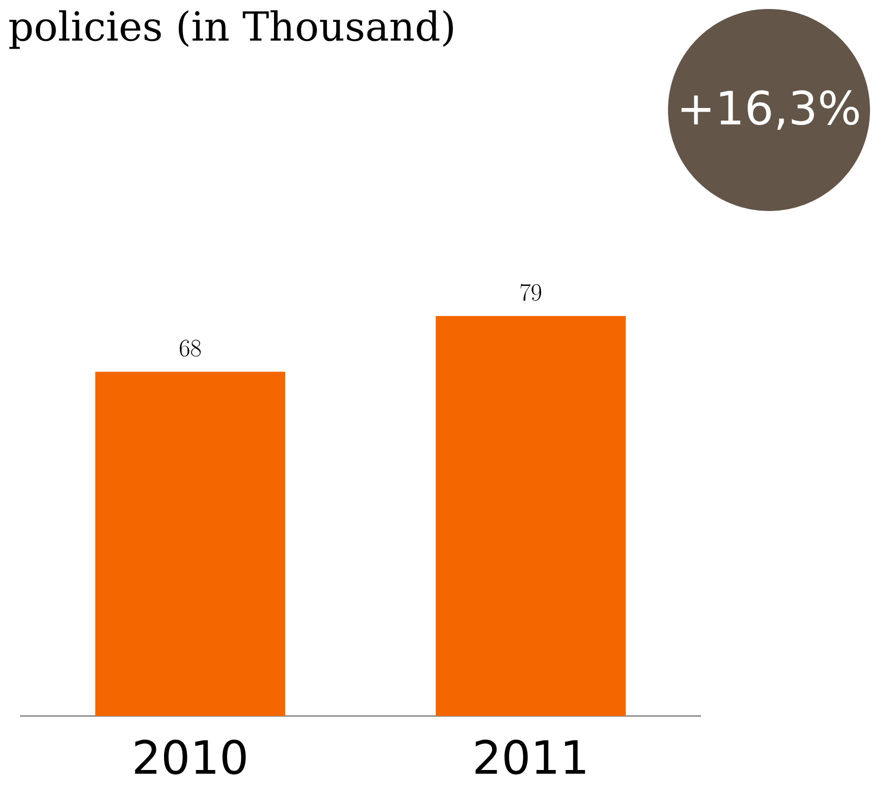 This screenshot has height=802, width=881. I want to click on chart-title: policies (in Thousand), so click(231, 29).